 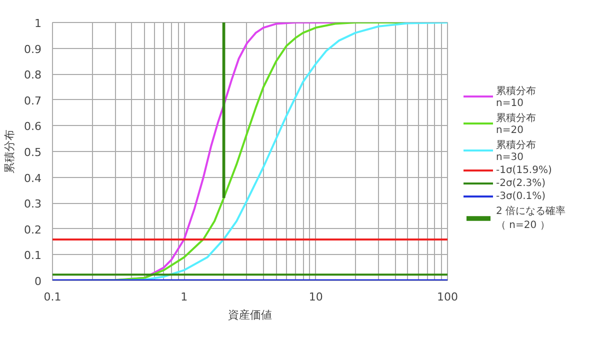 What do you see at coordinates (516, 124) in the screenshot?
I see `legend-label: 累積分布 n=20` at bounding box center [516, 124].